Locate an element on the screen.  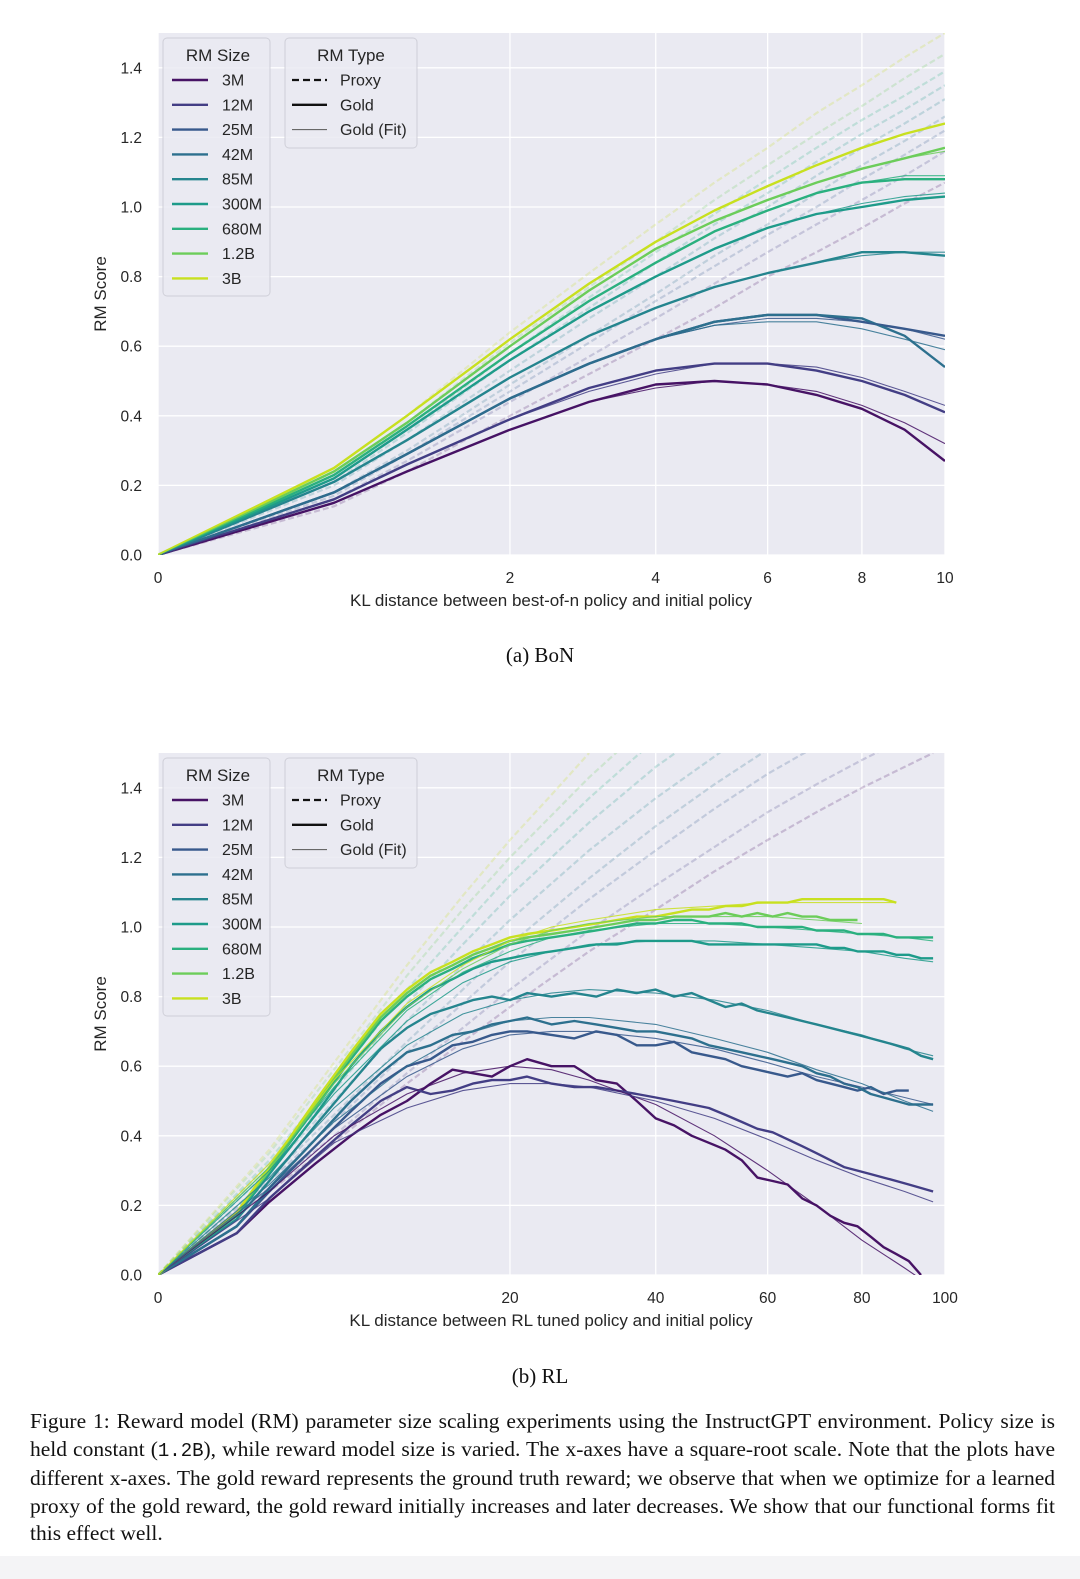
rl-legend-type-label: Gold (Fit) is located at coordinates (373, 850).